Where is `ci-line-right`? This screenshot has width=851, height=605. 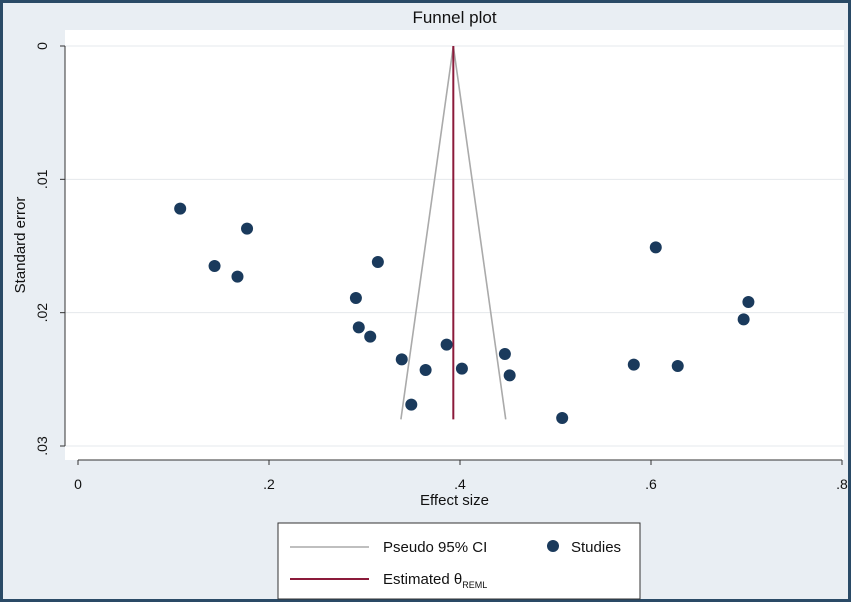 ci-line-right is located at coordinates (479, 232).